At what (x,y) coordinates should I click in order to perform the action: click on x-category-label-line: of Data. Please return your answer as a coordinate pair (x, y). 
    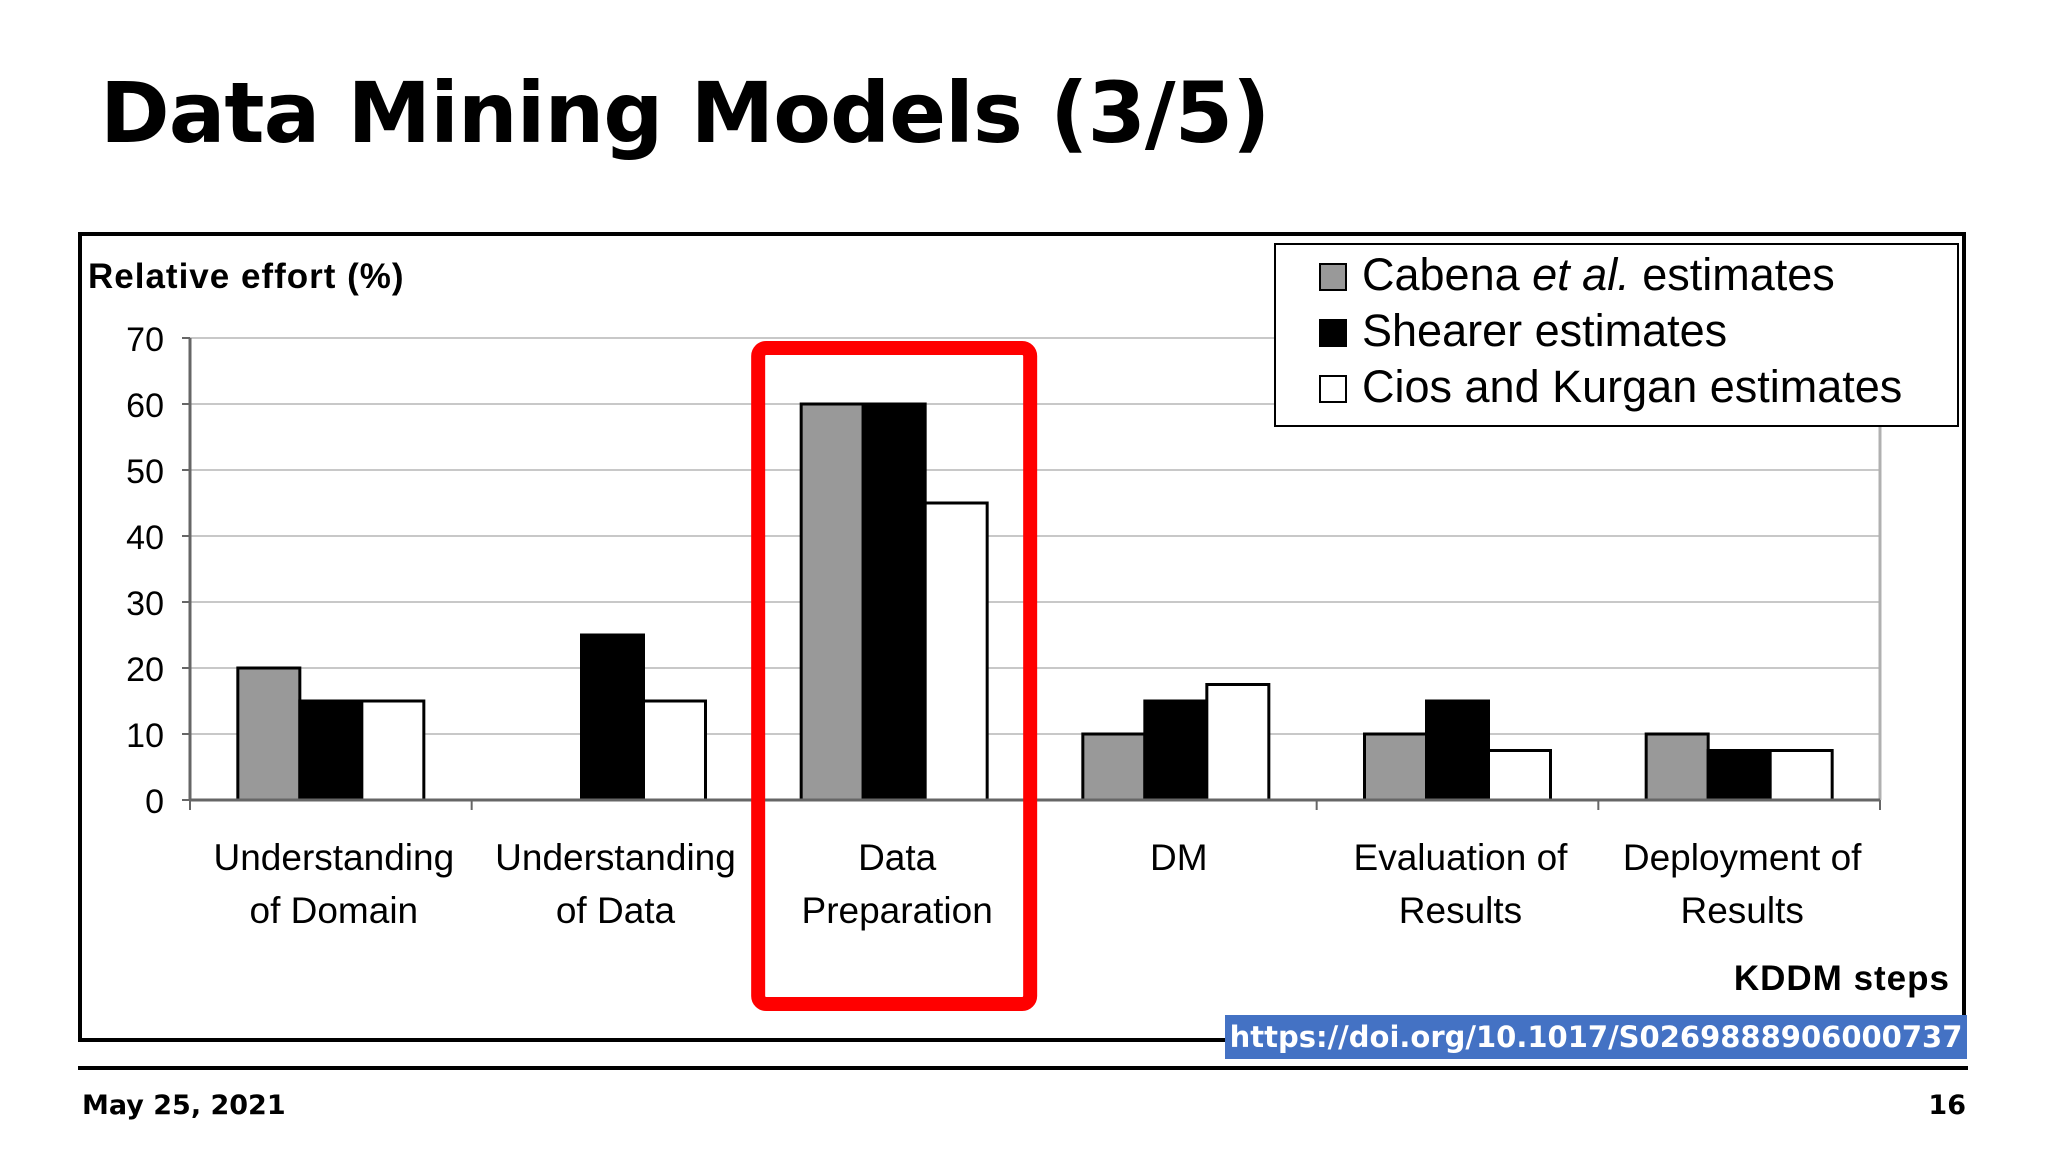
    Looking at the image, I should click on (616, 910).